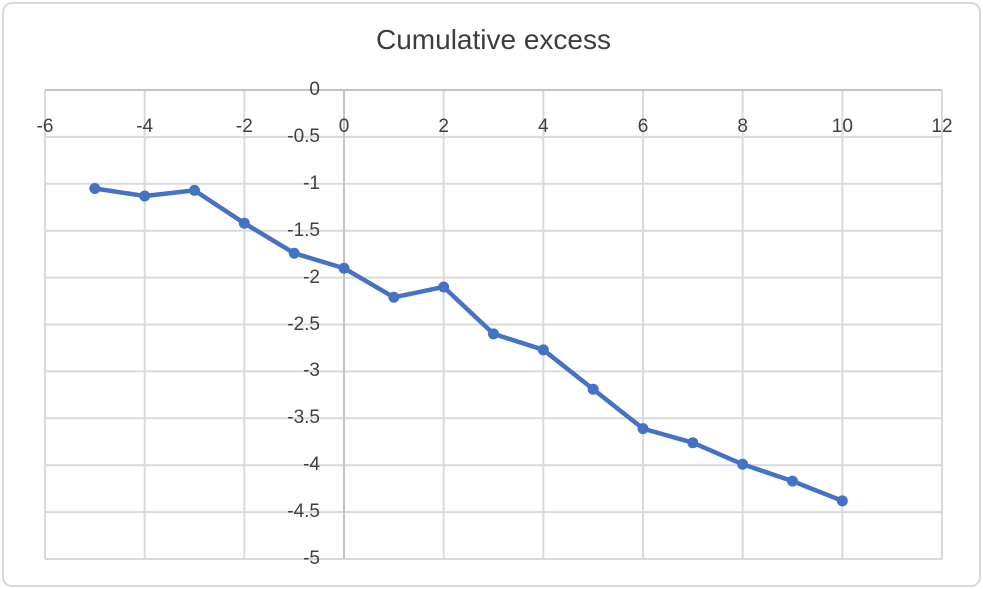  I want to click on y-tick-label: -5, so click(311, 558).